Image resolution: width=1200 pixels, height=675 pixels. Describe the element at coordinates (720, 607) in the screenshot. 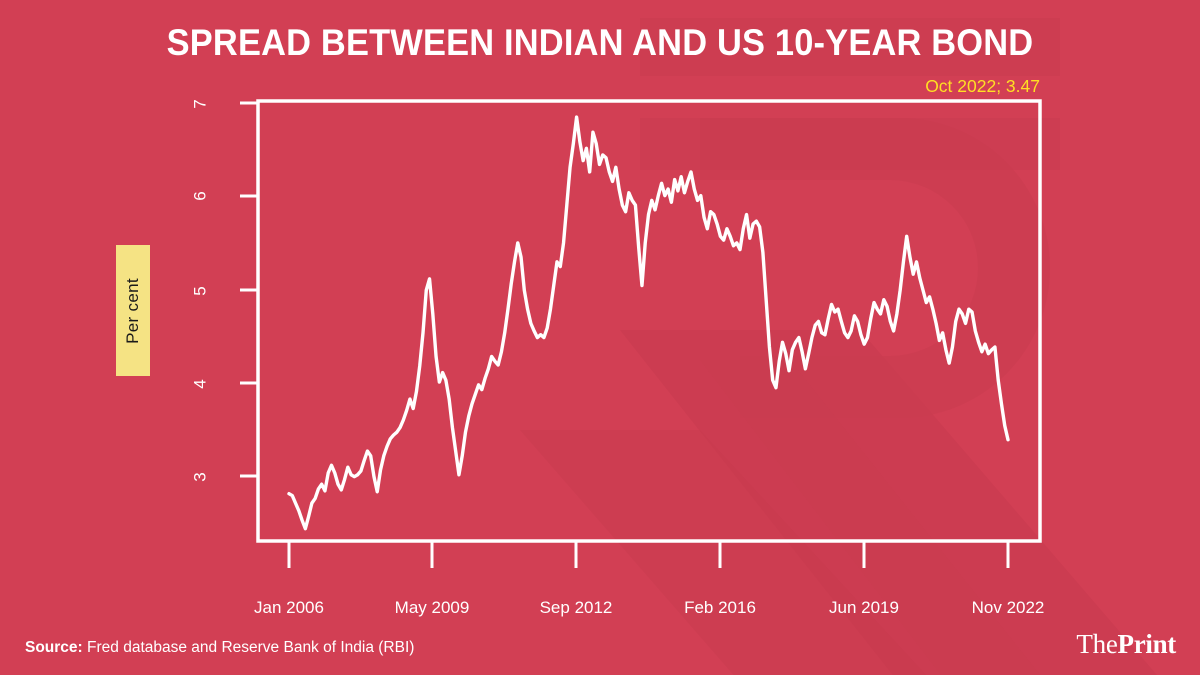

I see `x-tick-label-feb-2016: Feb 2016` at that location.